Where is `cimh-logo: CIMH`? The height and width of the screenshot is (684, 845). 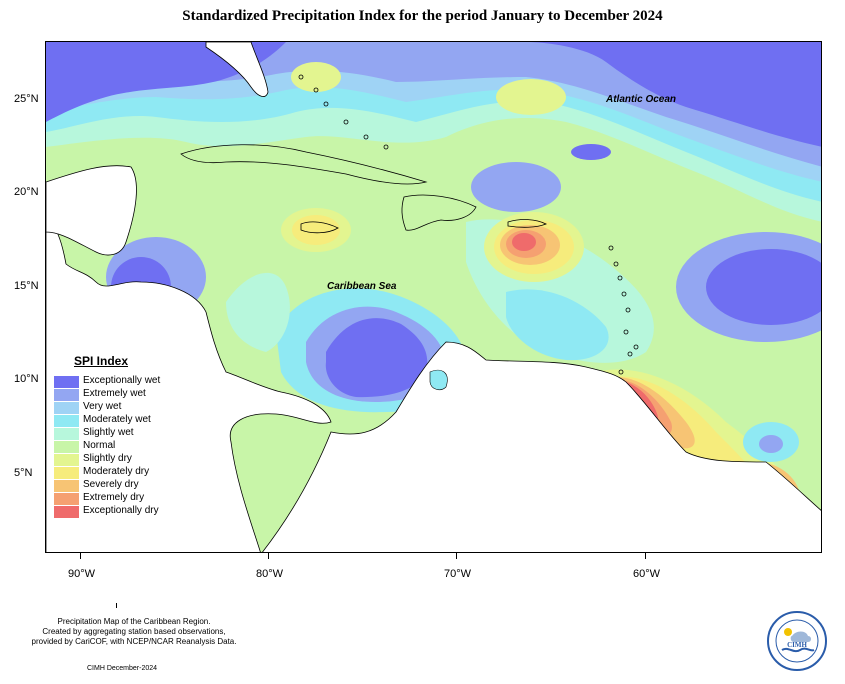
cimh-logo: CIMH is located at coordinates (797, 641).